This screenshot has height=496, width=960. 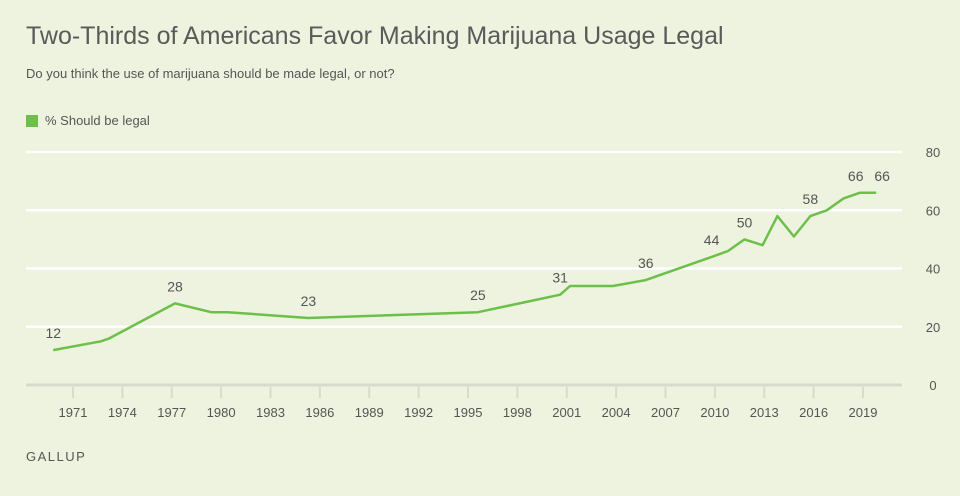 I want to click on data-label: 23, so click(x=309, y=301).